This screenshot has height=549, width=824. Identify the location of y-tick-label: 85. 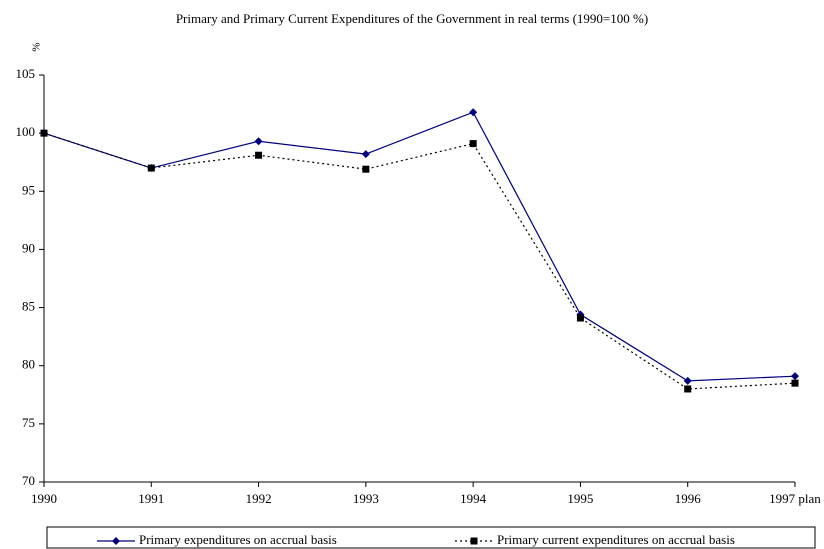
(28, 306).